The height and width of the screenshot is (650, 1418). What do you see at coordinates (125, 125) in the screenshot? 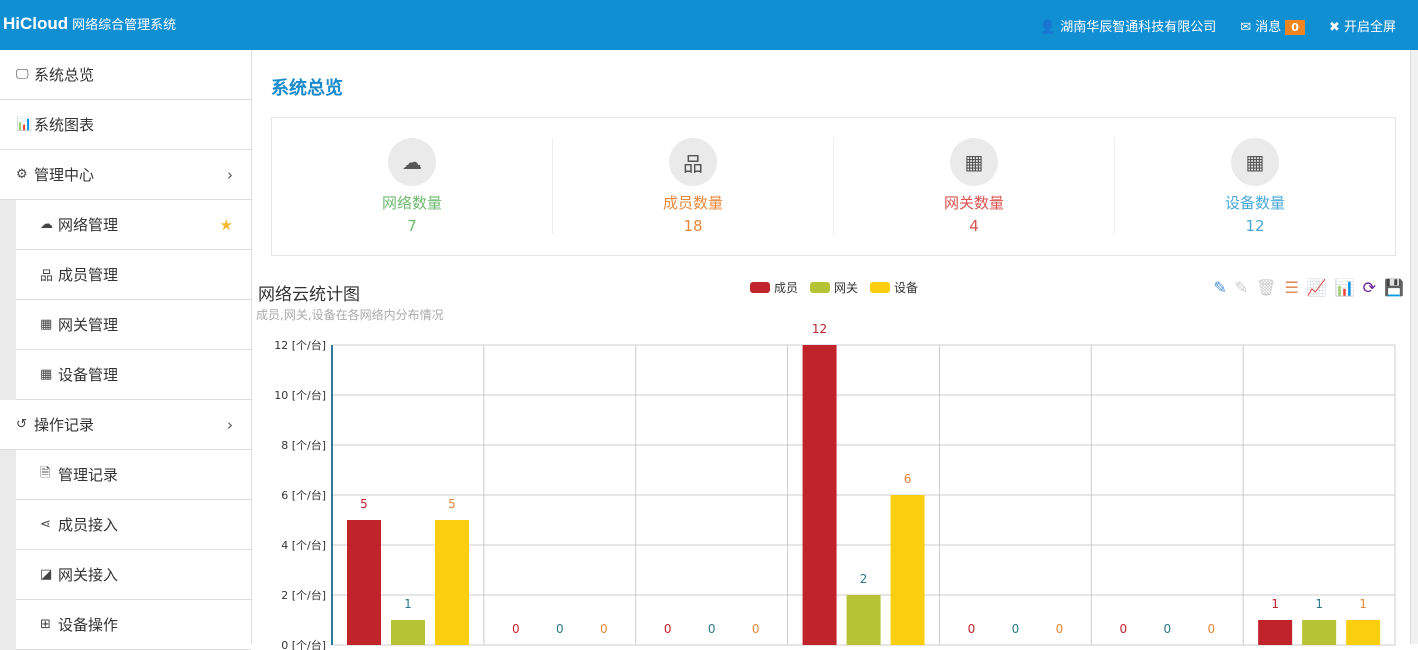
I see `sidebar-item: 📊 系统图表` at bounding box center [125, 125].